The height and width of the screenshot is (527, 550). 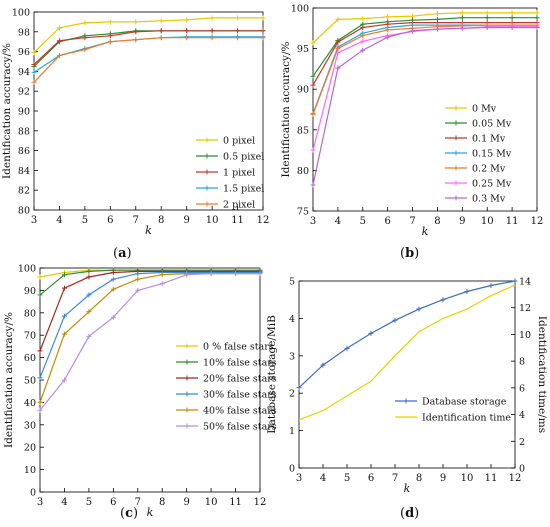 What do you see at coordinates (292, 356) in the screenshot?
I see `y-tick-label: 3` at bounding box center [292, 356].